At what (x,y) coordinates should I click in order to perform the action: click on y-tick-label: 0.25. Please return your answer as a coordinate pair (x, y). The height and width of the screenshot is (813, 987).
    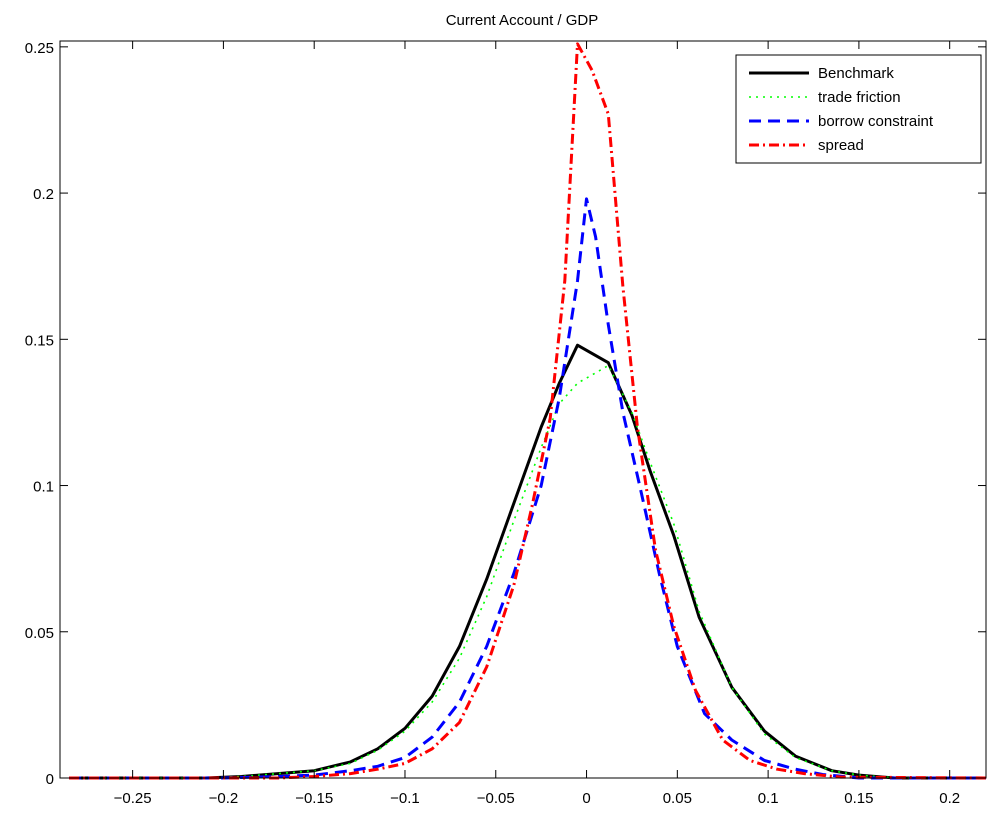
    Looking at the image, I should click on (39, 48).